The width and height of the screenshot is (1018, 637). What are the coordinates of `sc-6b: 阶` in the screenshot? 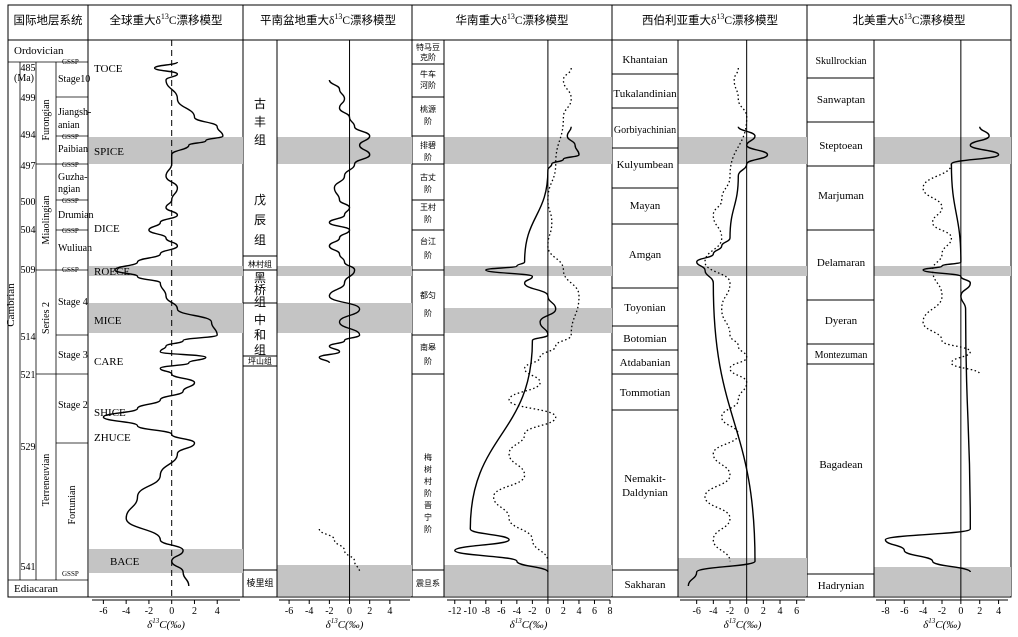 It's located at (428, 219).